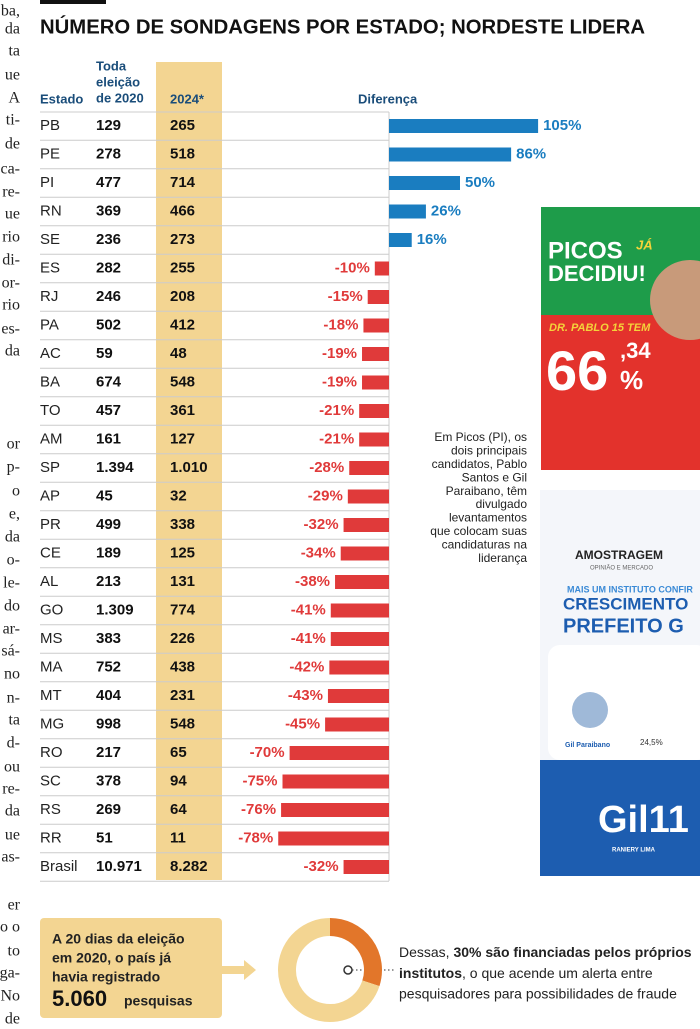  What do you see at coordinates (182, 638) in the screenshot?
I see `count-2024: 226` at bounding box center [182, 638].